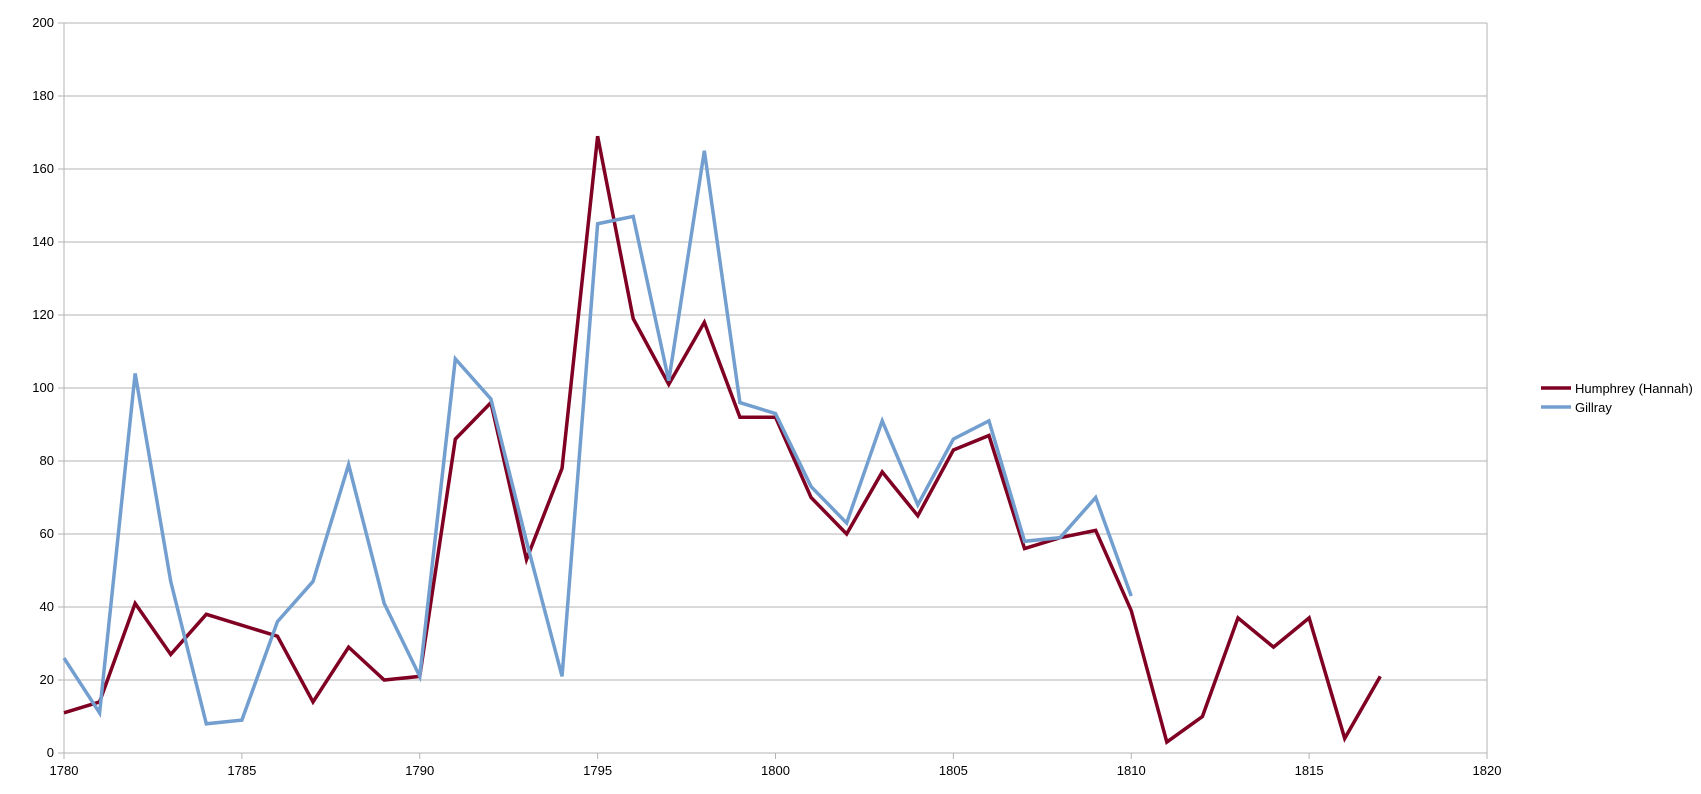  What do you see at coordinates (1634, 388) in the screenshot?
I see `legend-label: Humphrey (Hannah)` at bounding box center [1634, 388].